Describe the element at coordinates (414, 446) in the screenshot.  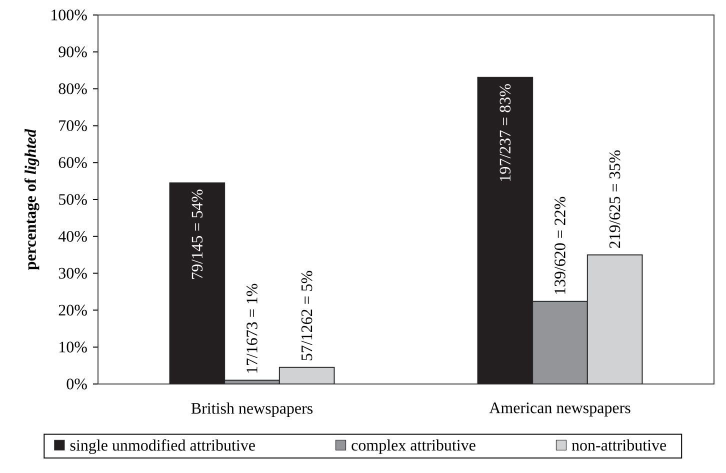
I see `legend-label: complex attributive` at that location.